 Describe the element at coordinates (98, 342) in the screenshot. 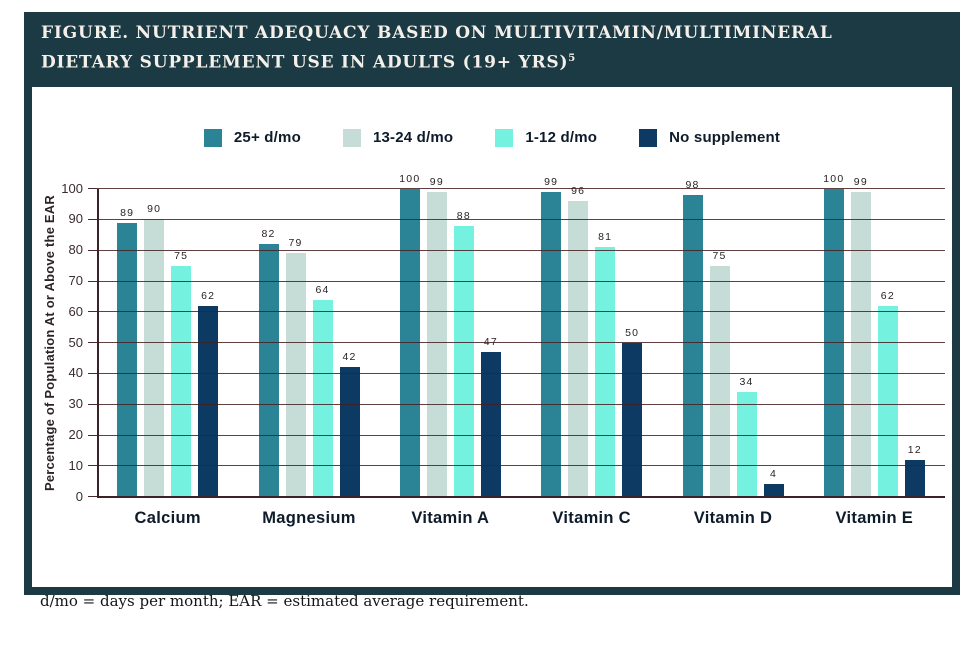

I see `y-axis-line` at that location.